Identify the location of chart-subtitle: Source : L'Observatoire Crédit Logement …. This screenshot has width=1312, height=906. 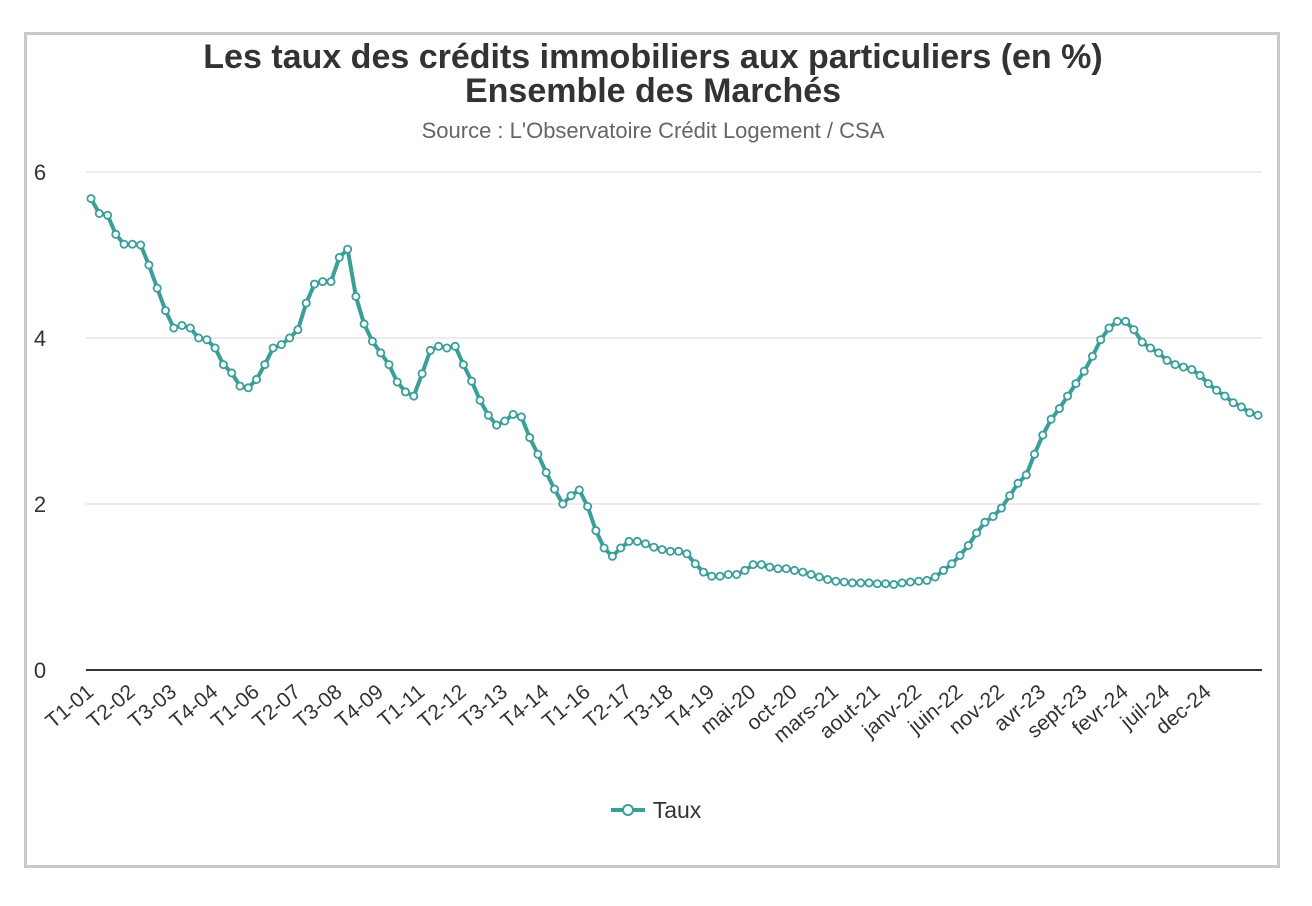
(653, 130).